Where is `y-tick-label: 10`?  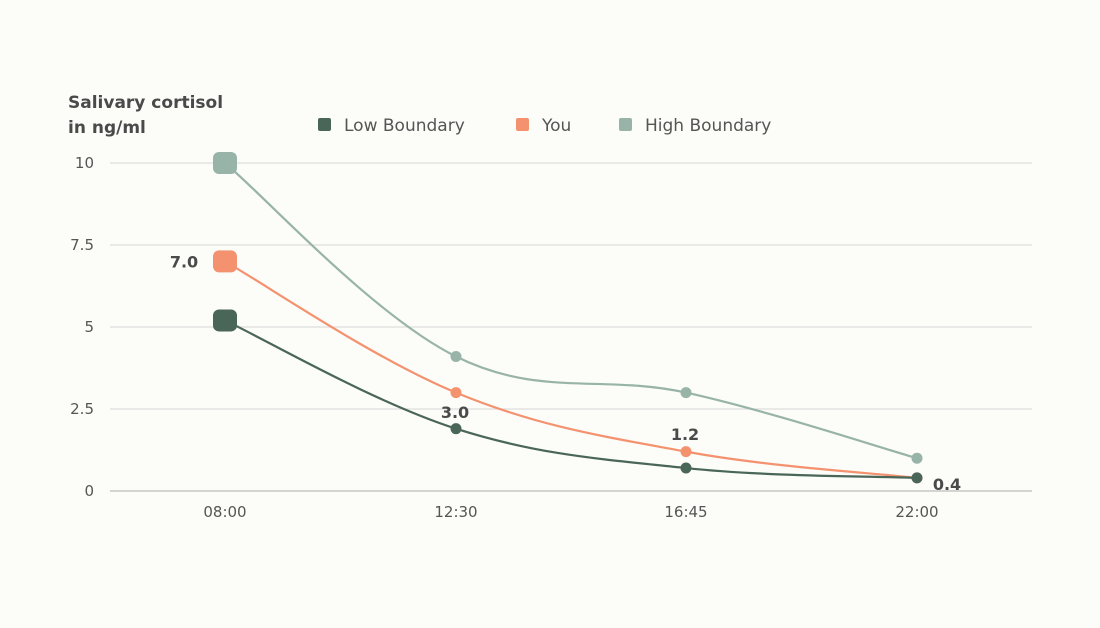
y-tick-label: 10 is located at coordinates (84, 163).